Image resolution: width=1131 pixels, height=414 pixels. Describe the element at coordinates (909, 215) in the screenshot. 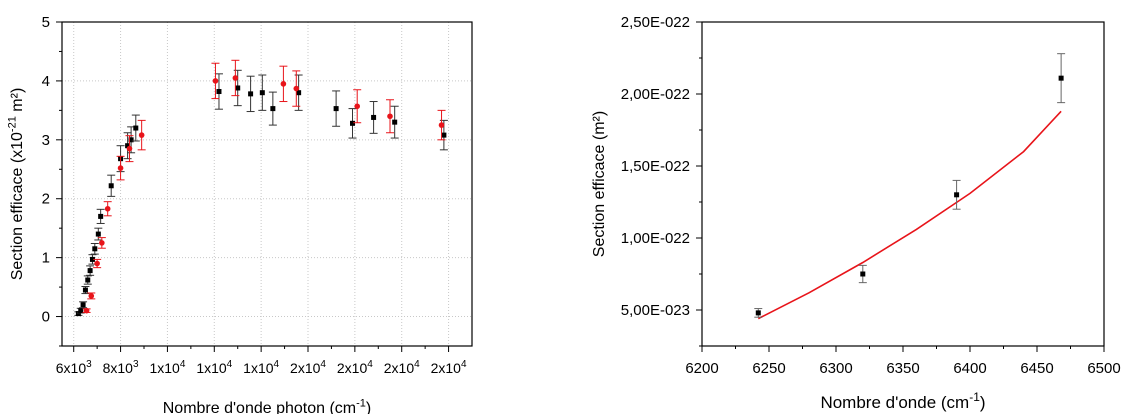

I see `fit-curve` at that location.